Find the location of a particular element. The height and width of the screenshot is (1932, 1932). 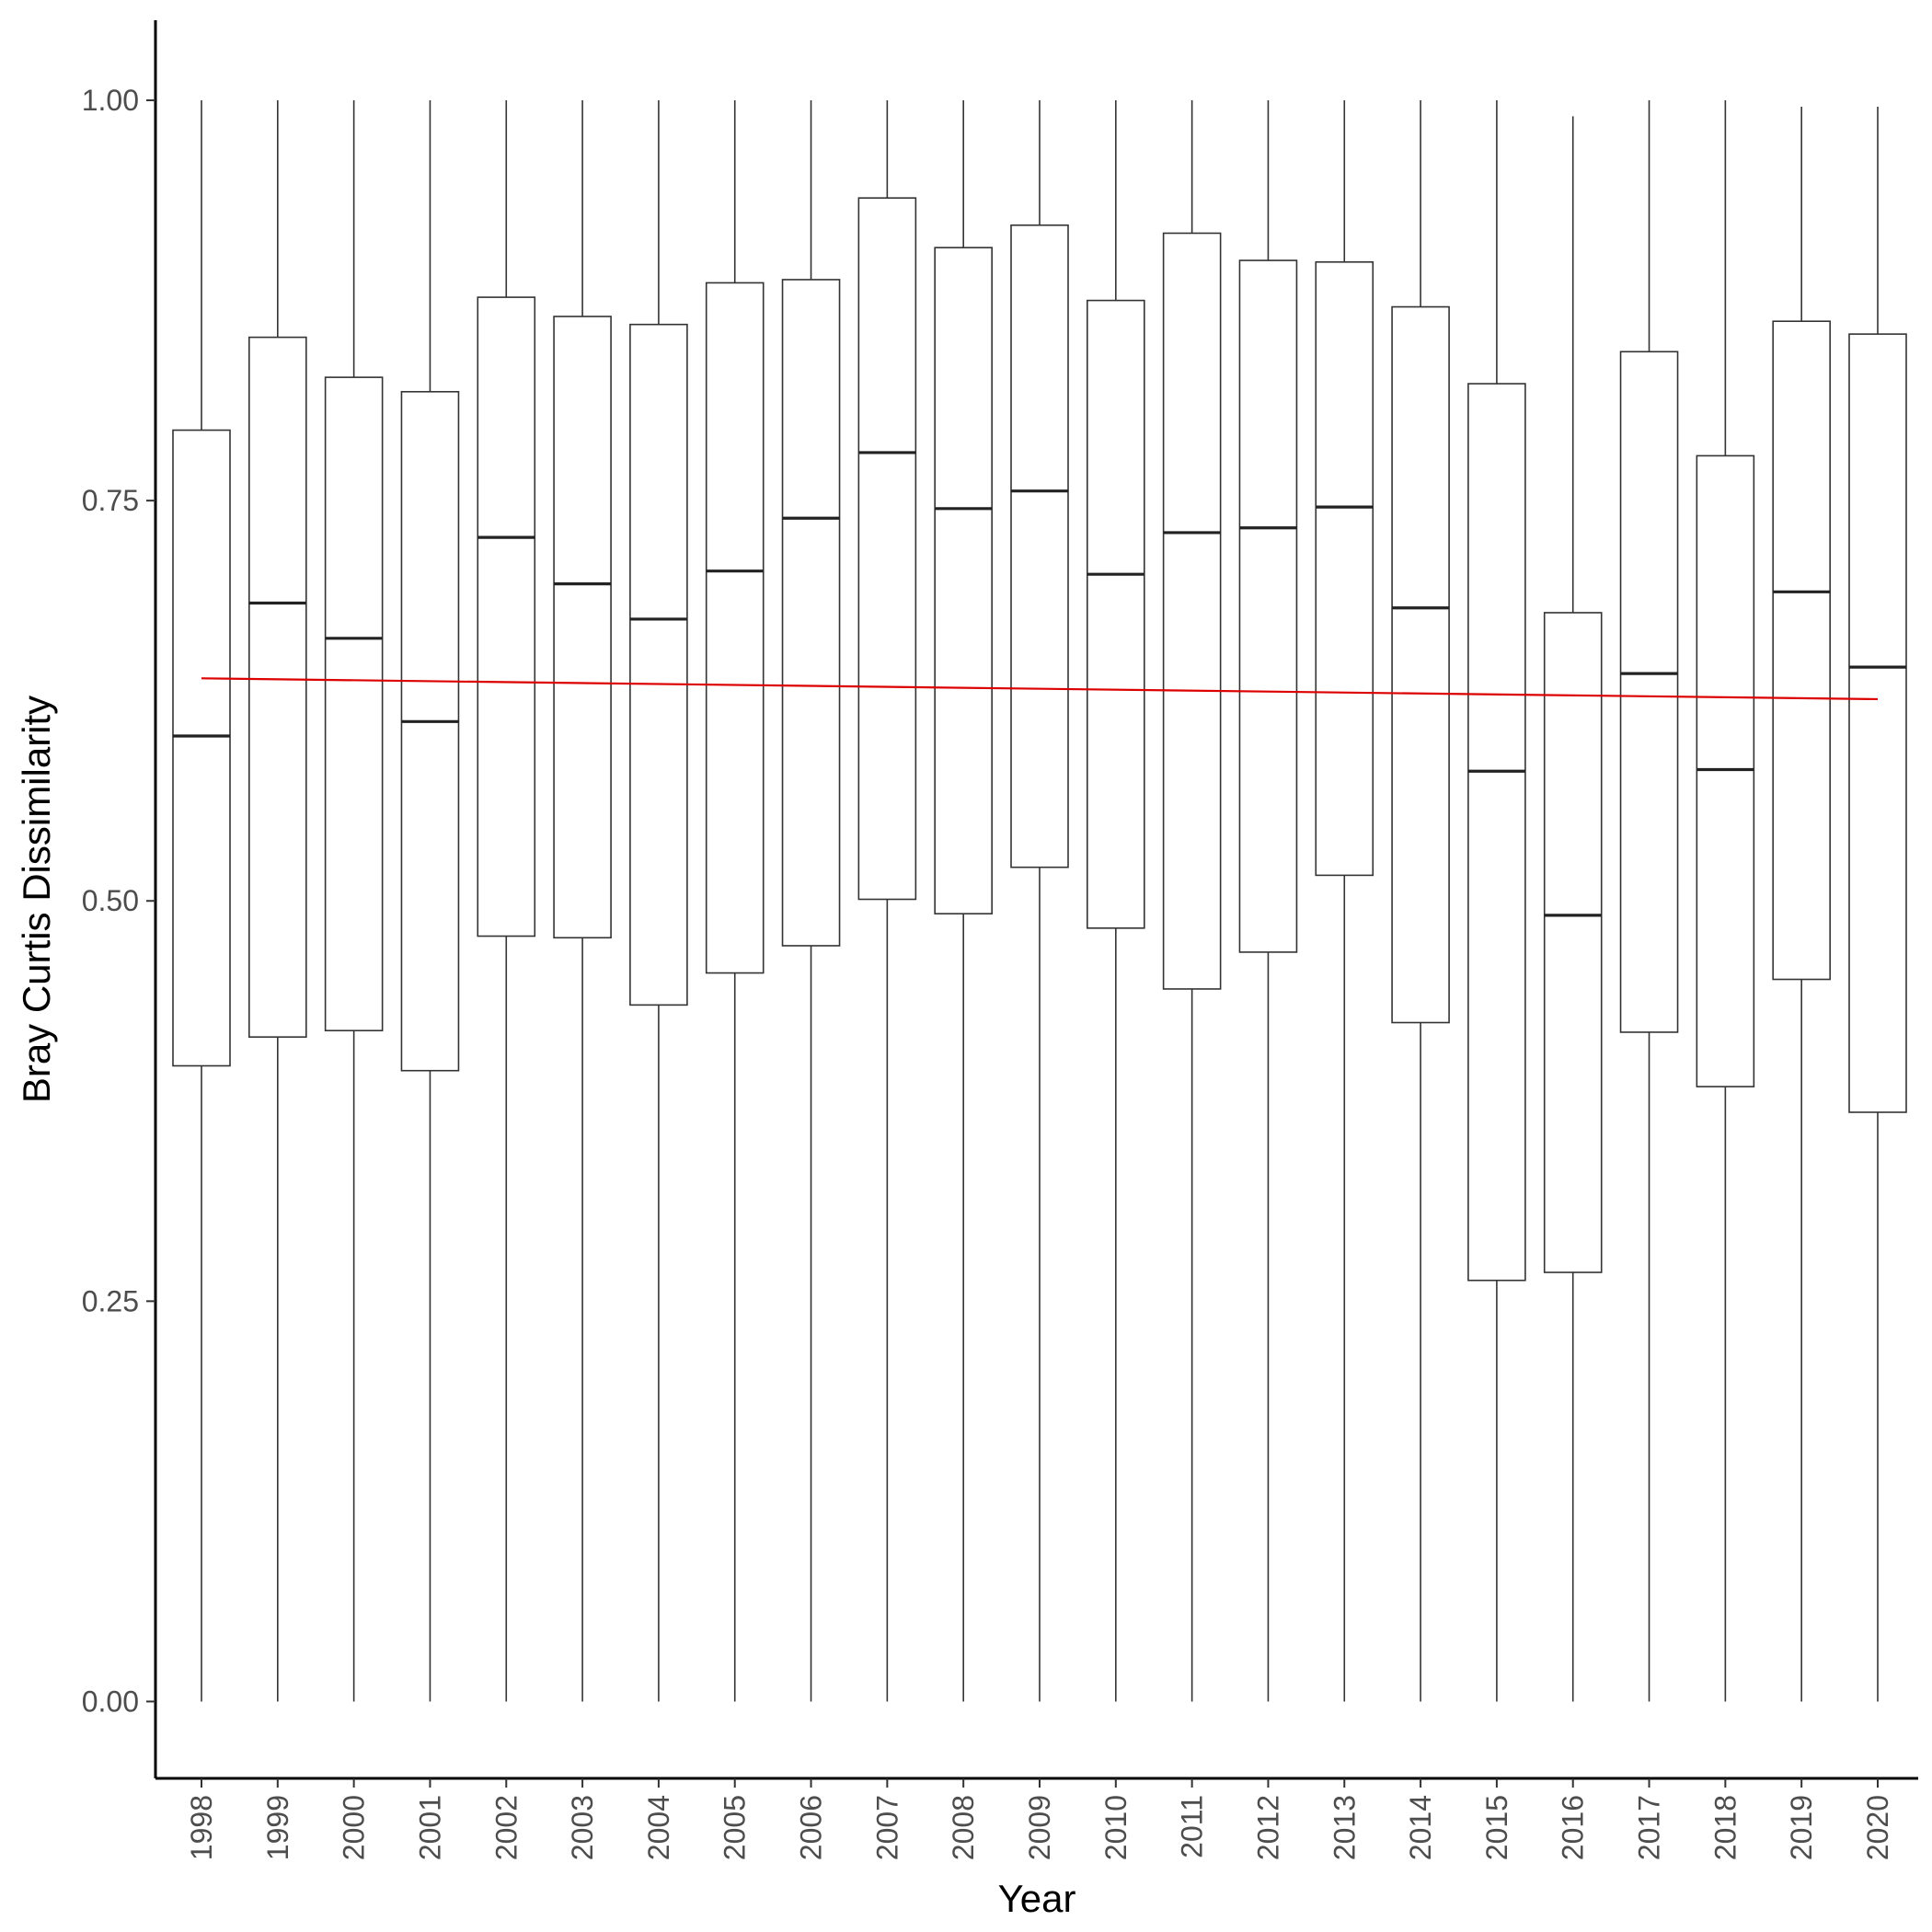

x-axis-title: Year is located at coordinates (1037, 1898).